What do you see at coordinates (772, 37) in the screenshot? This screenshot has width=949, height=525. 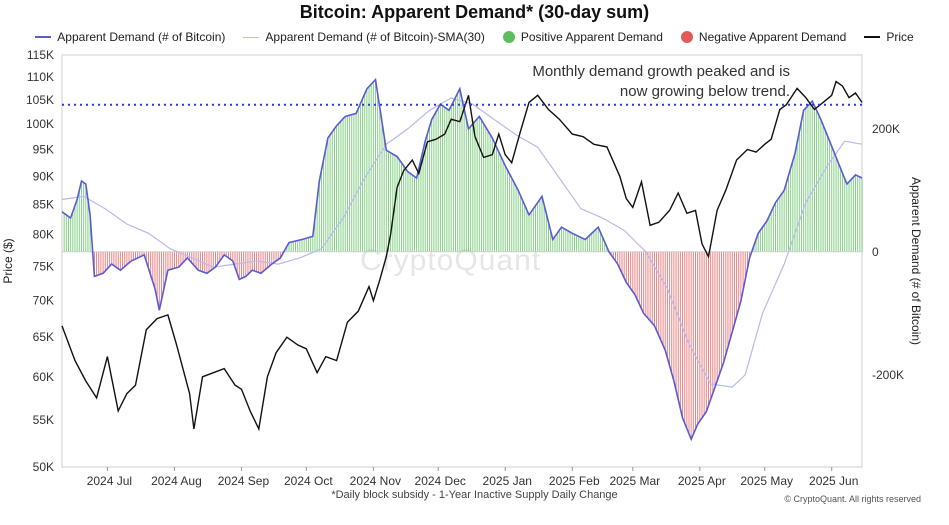 I see `legend-label-negative: Negative Apparent Demand` at bounding box center [772, 37].